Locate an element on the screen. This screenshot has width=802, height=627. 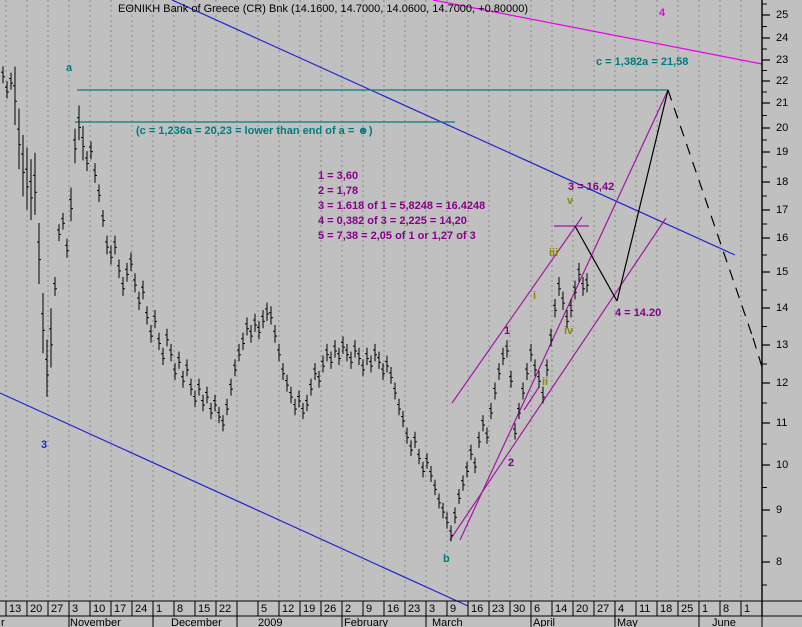
magenta-long-downtrend is located at coordinates (597, 32).